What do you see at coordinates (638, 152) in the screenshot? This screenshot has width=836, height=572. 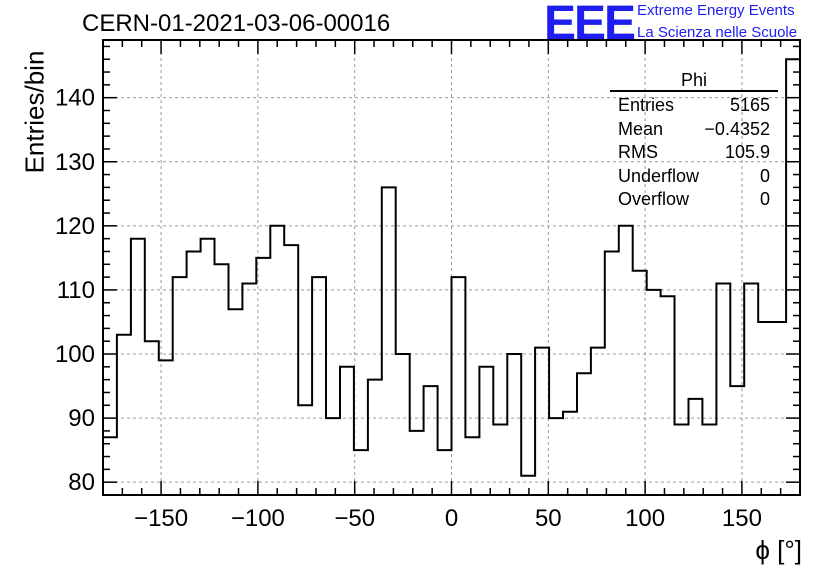 I see `stats-label: RMS` at bounding box center [638, 152].